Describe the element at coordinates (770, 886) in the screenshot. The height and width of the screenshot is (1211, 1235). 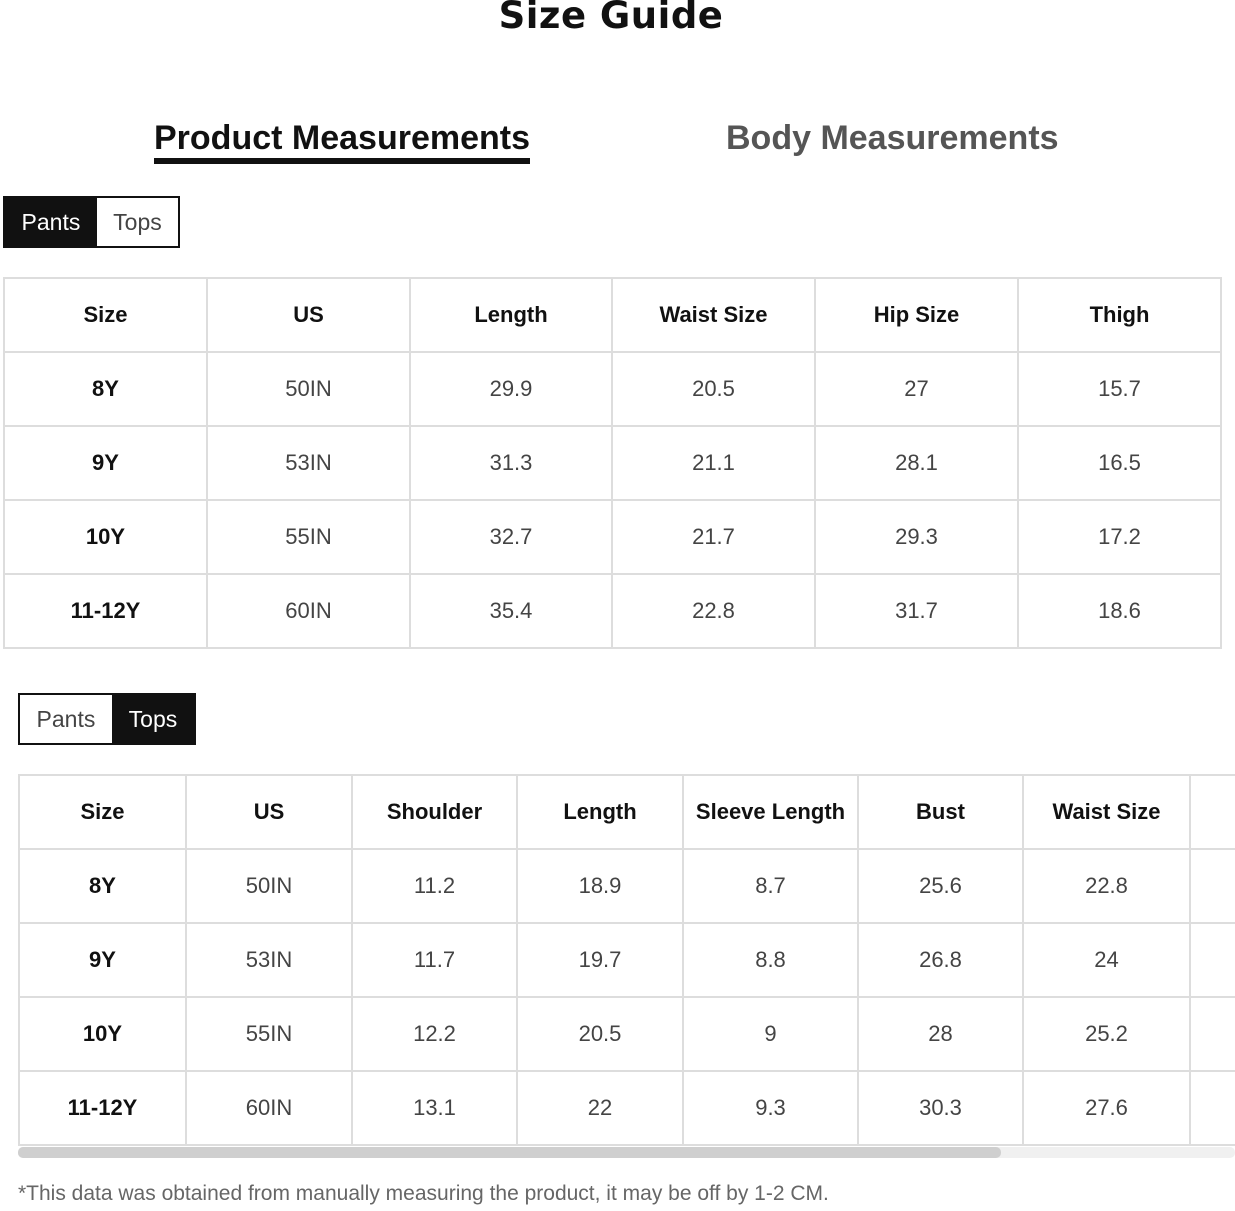
I see `table-cell: 8.7` at that location.